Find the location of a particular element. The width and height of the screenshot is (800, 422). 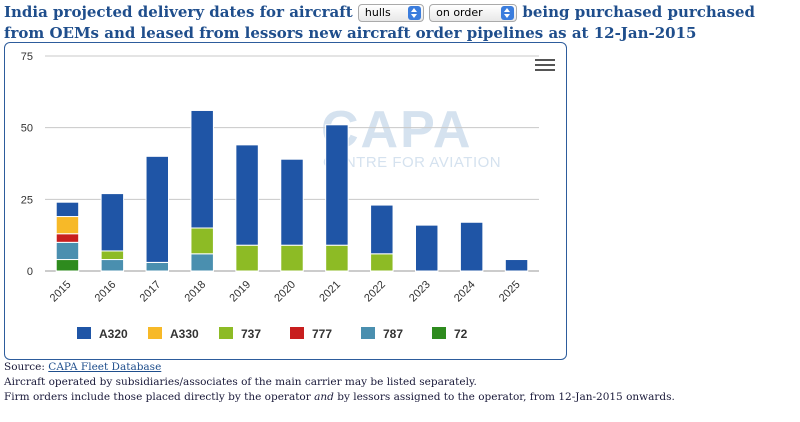

bar-737-2022 is located at coordinates (382, 262).